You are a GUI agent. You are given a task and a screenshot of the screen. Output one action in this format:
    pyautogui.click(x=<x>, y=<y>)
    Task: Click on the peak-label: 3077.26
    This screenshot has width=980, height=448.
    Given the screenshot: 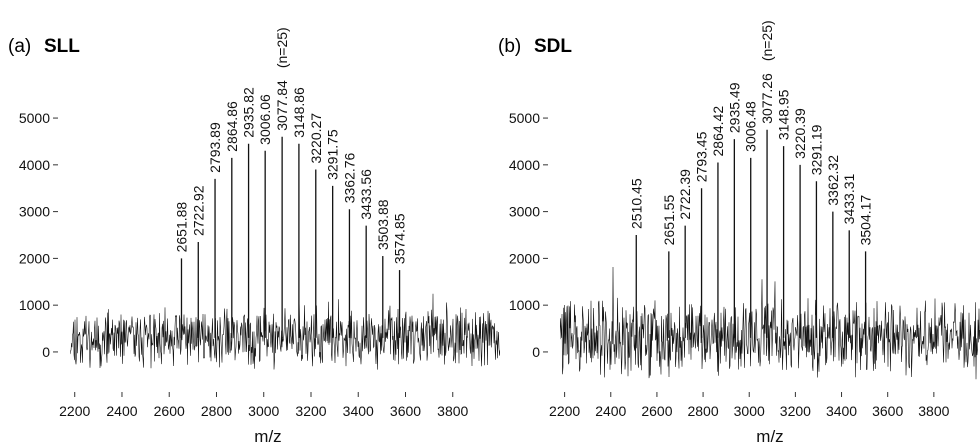 What is the action you would take?
    pyautogui.click(x=767, y=98)
    